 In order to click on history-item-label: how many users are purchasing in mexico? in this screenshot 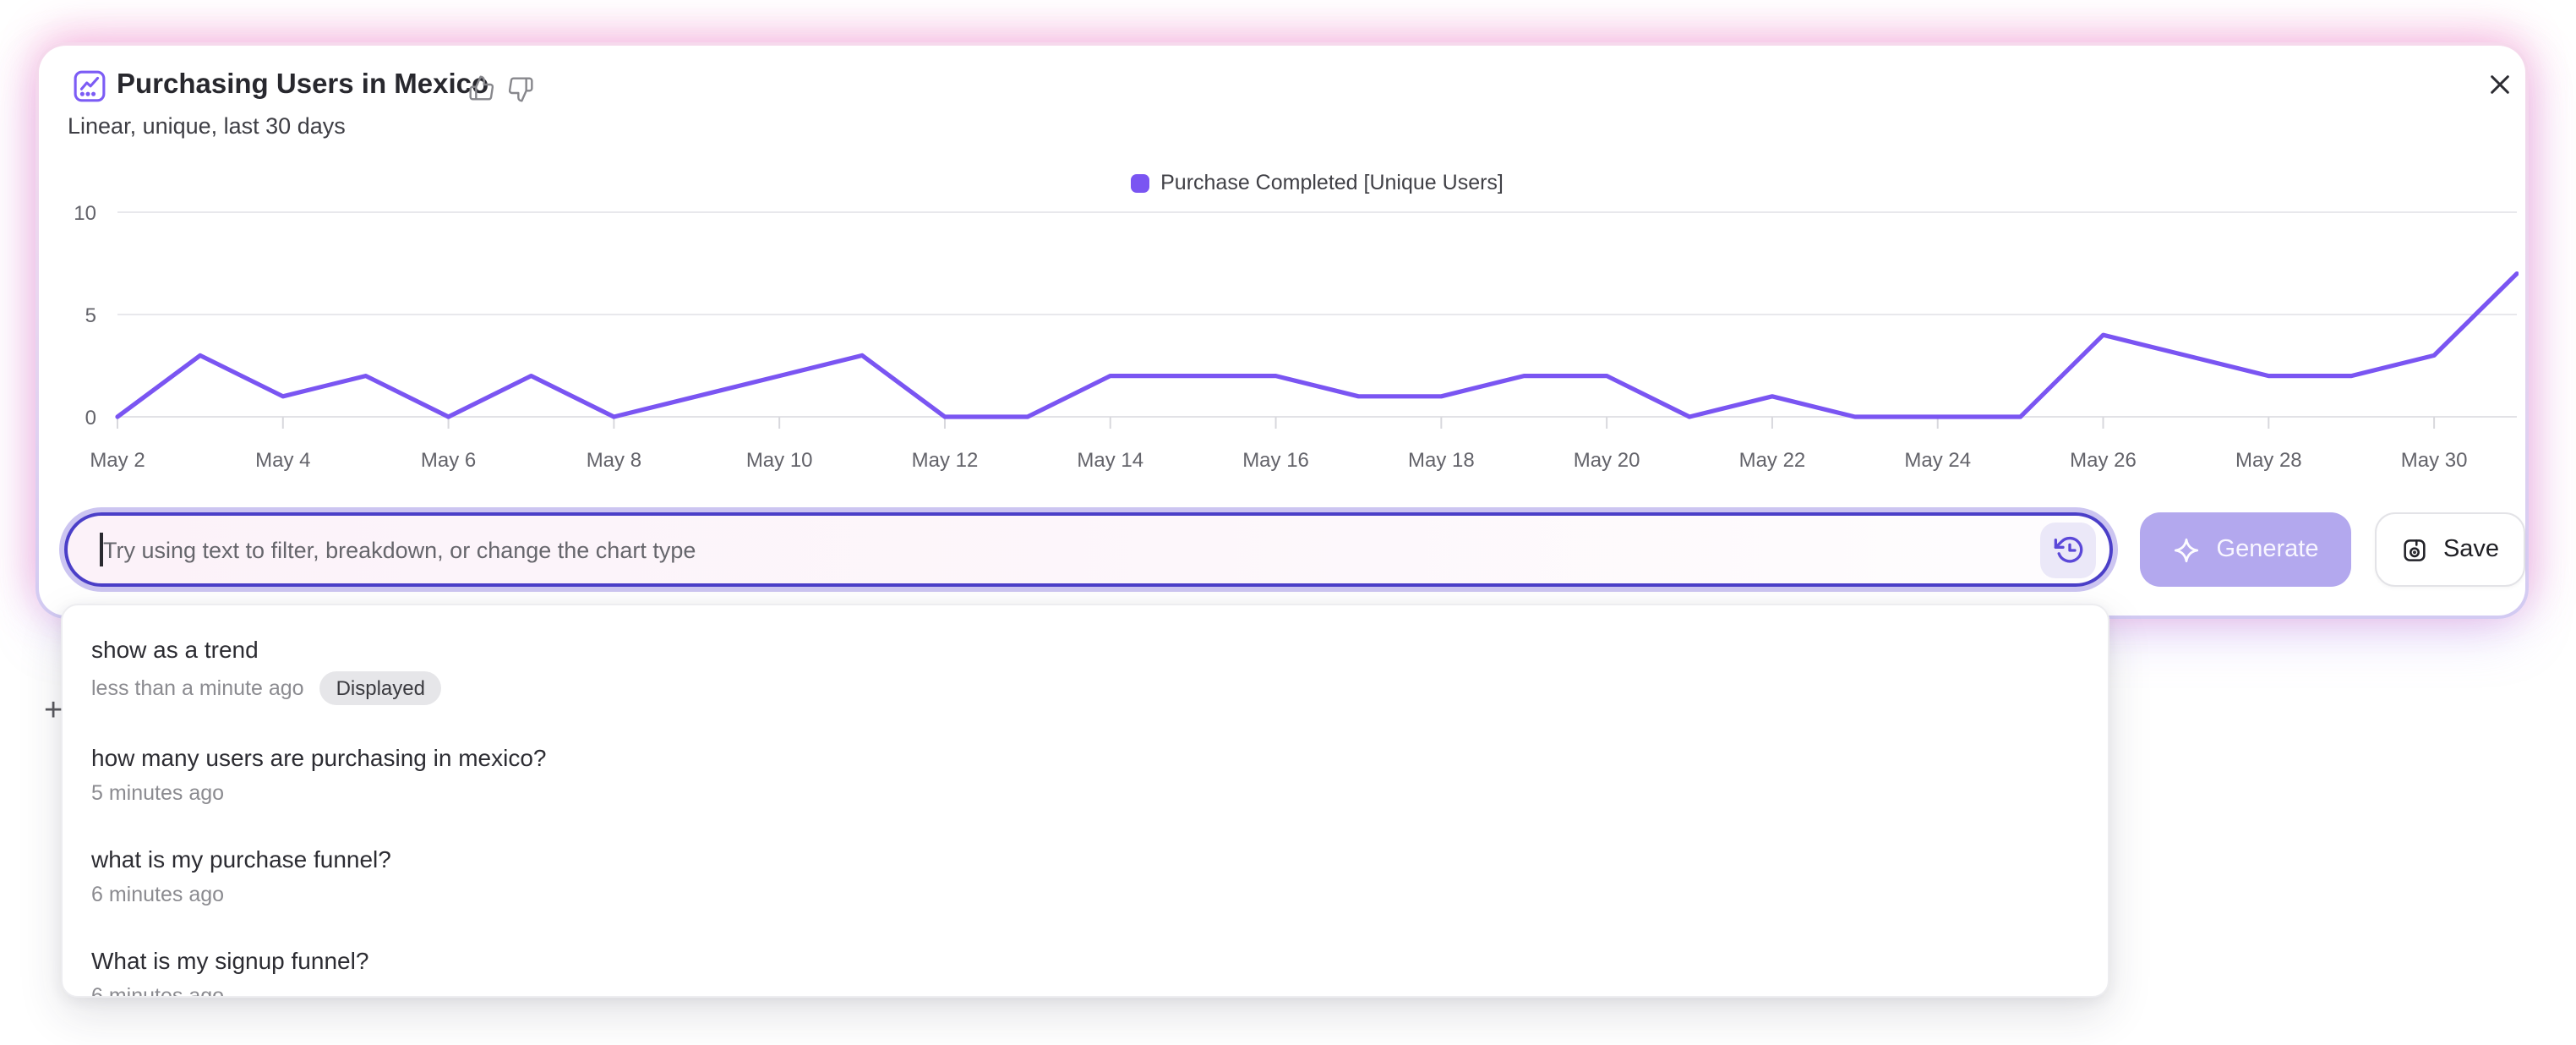, I will do `click(319, 758)`.